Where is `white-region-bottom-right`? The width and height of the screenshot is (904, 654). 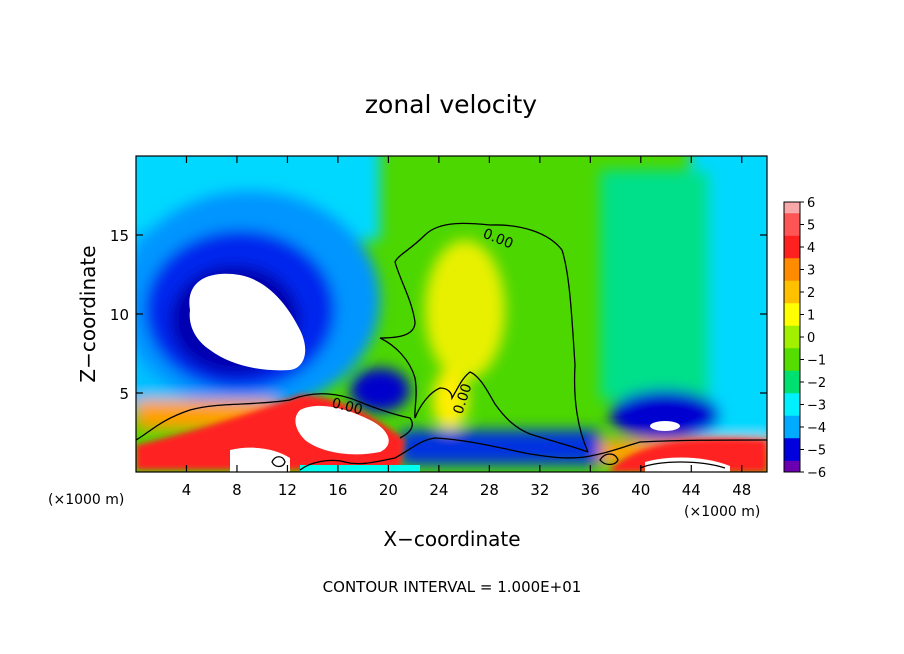
white-region-bottom-right is located at coordinates (687, 464).